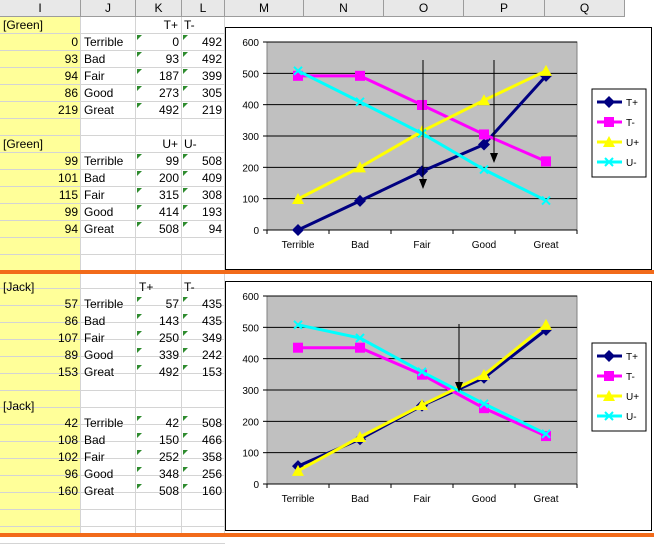 The image size is (654, 544). I want to click on value-cell: 256, so click(211, 474).